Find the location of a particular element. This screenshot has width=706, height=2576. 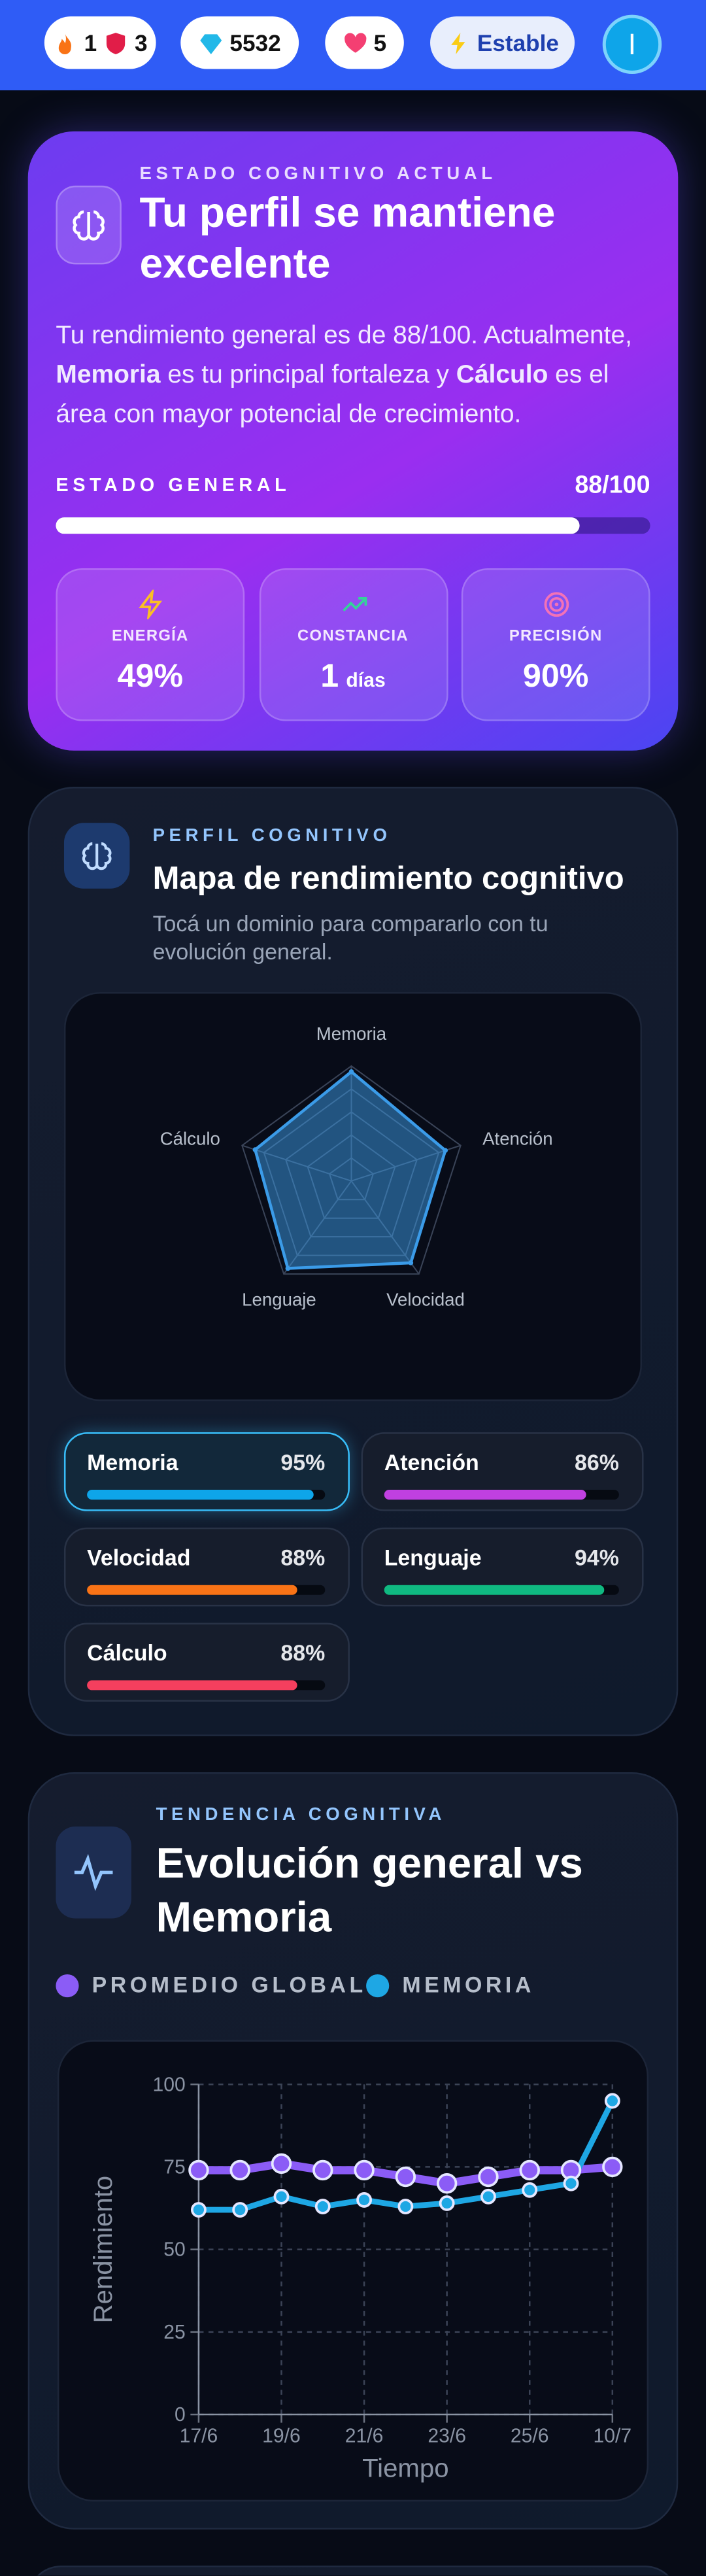

stat-box: ENERGÍA 49% is located at coordinates (150, 644).